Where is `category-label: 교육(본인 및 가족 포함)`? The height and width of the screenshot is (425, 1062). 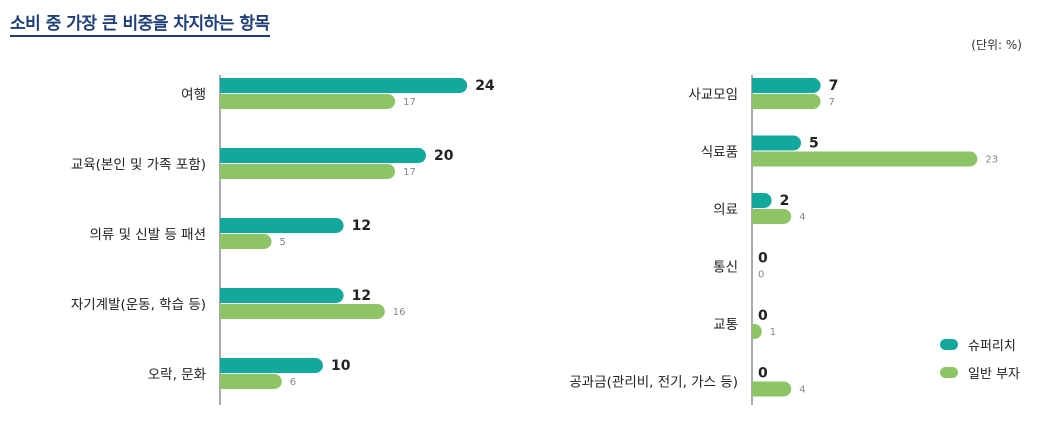 category-label: 교육(본인 및 가족 포함) is located at coordinates (138, 165).